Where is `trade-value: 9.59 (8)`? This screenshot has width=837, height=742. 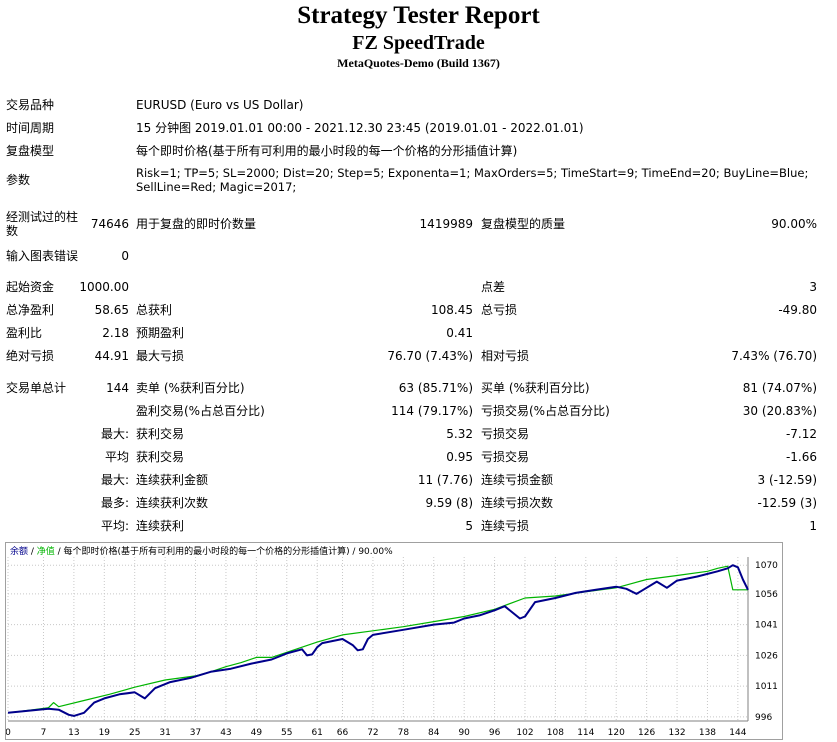
trade-value: 9.59 (8) is located at coordinates (449, 503).